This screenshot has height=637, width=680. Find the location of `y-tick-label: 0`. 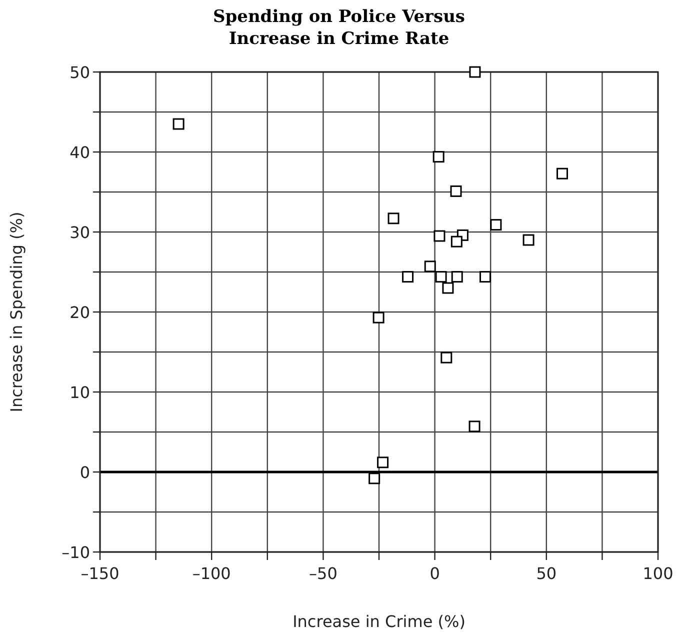

y-tick-label: 0 is located at coordinates (85, 472).